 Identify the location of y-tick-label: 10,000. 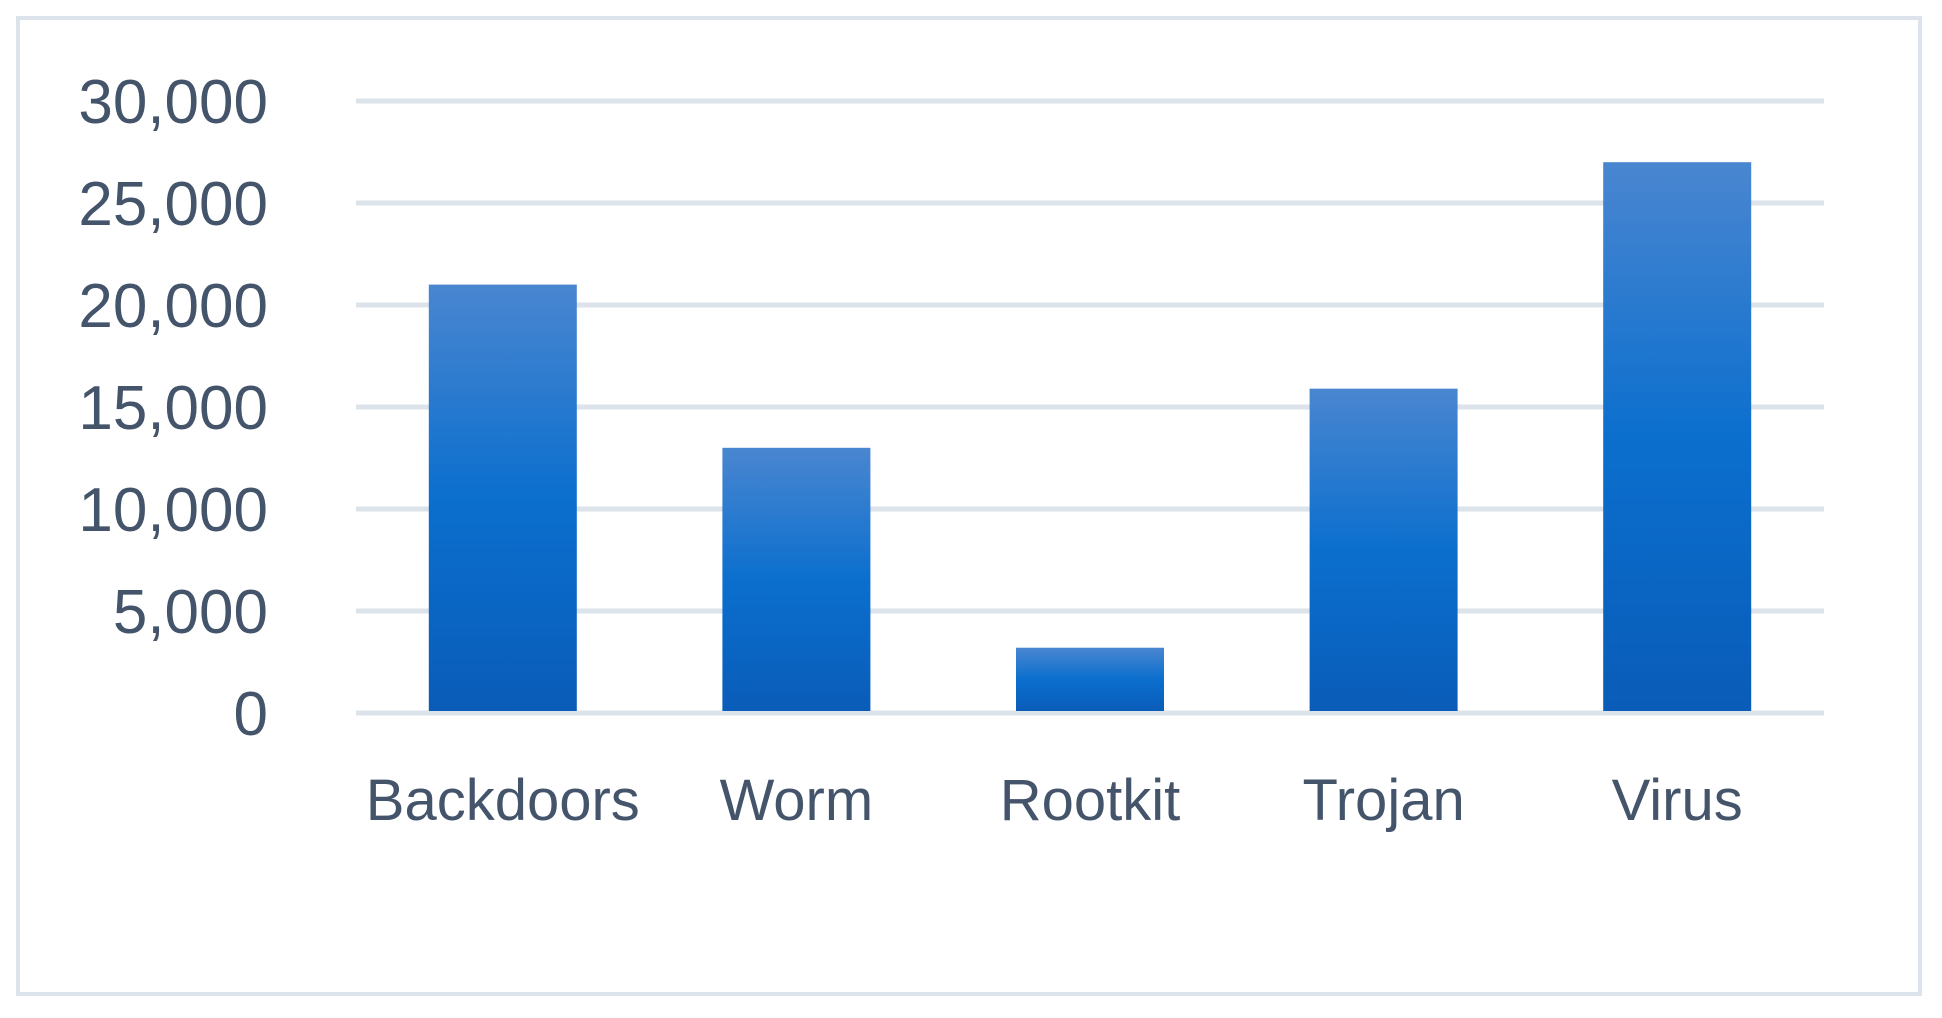
(173, 510).